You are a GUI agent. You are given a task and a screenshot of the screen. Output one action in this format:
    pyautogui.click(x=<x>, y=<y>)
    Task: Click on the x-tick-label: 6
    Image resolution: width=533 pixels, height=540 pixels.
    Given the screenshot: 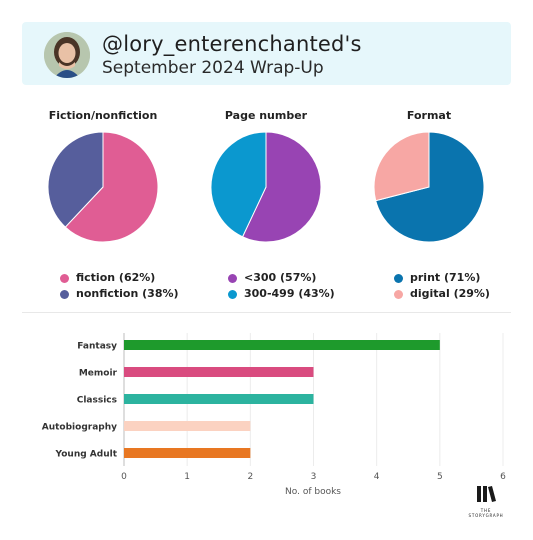 What is the action you would take?
    pyautogui.click(x=503, y=477)
    